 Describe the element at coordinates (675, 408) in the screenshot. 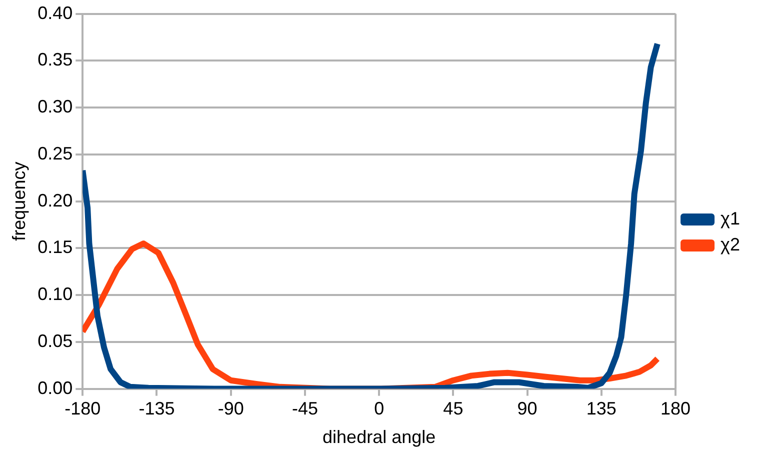

I see `x-tick-label: 180` at that location.